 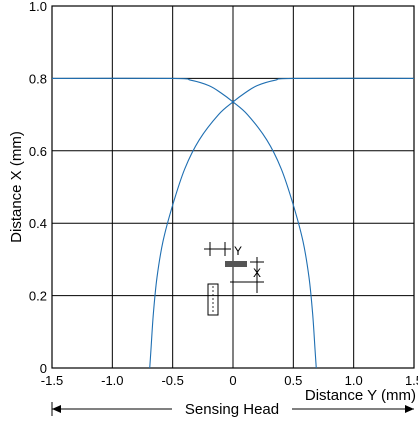 I want to click on sensing-head-label: Sensing Head, so click(x=232, y=409).